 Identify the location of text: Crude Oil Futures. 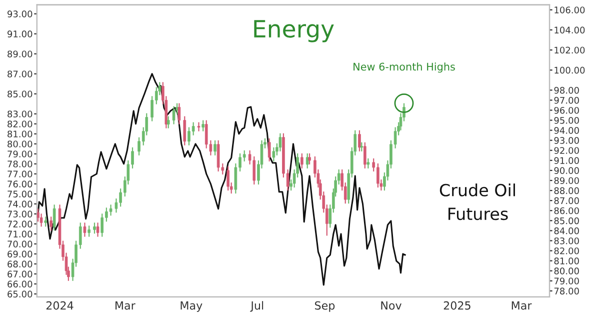
(477, 202).